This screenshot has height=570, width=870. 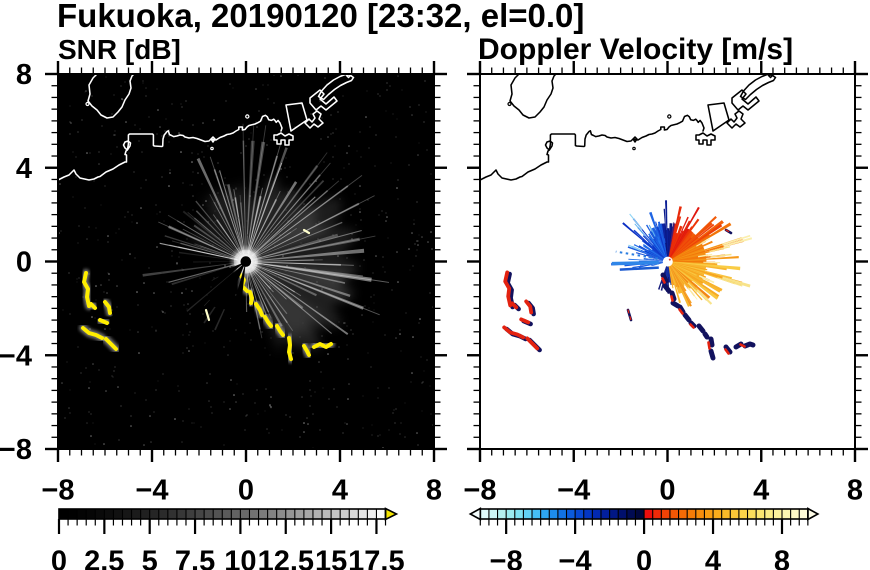 I want to click on svg-text: 10, so click(x=240, y=558).